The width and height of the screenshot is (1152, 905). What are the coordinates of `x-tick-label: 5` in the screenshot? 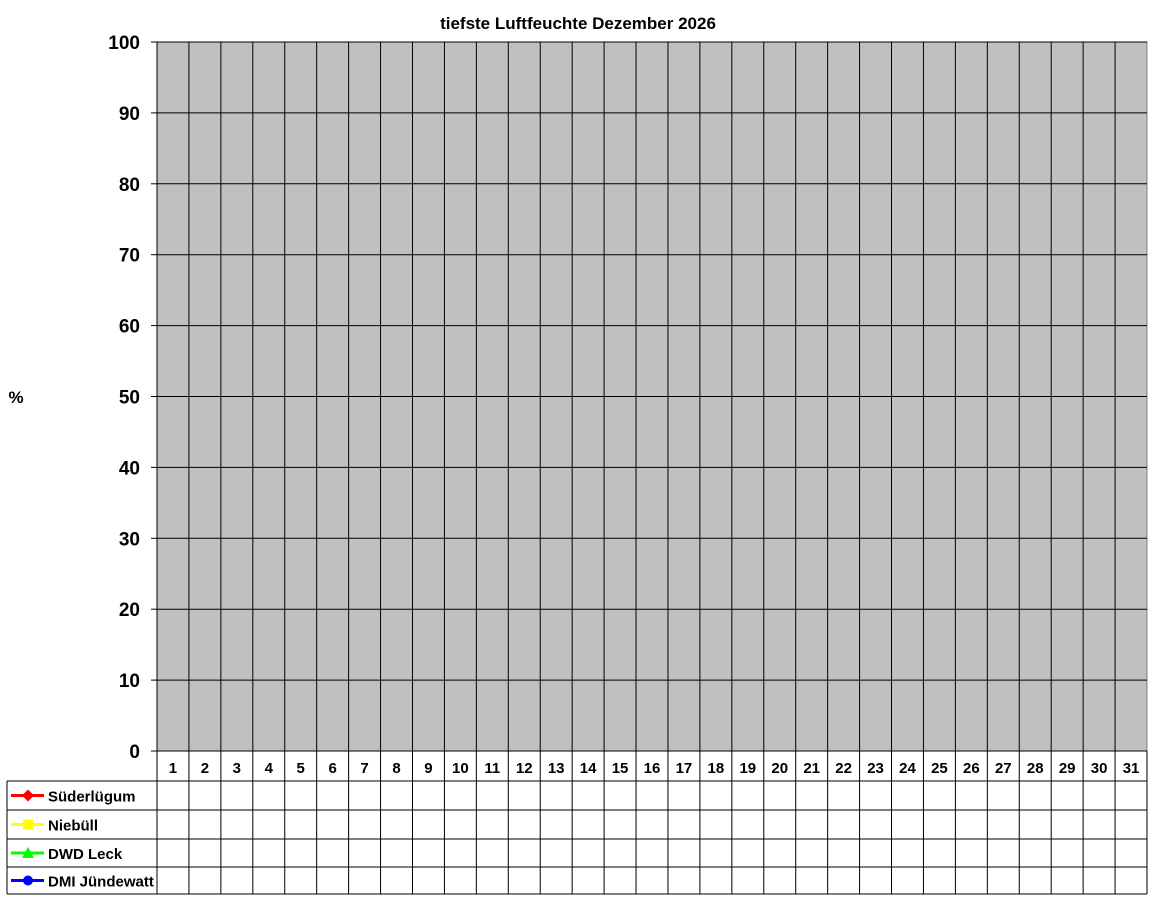 It's located at (301, 768).